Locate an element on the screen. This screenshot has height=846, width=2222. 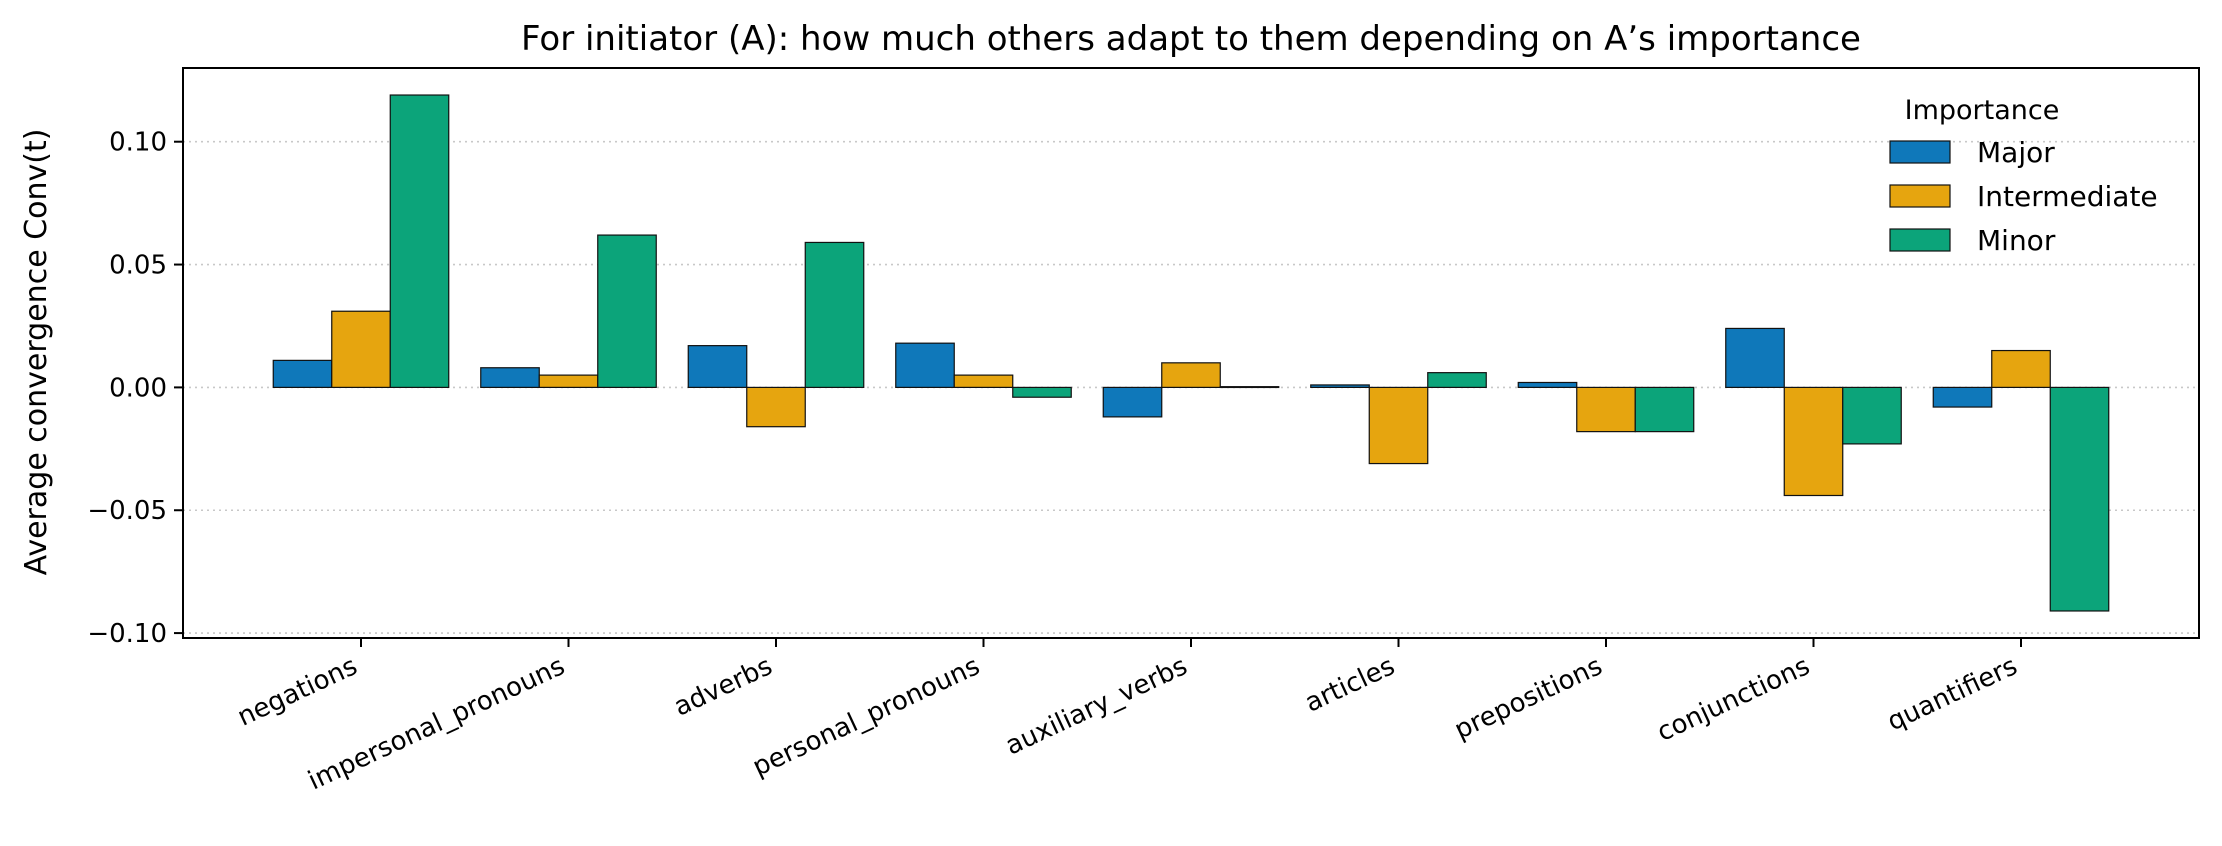
bar-major-articles is located at coordinates (1340, 386).